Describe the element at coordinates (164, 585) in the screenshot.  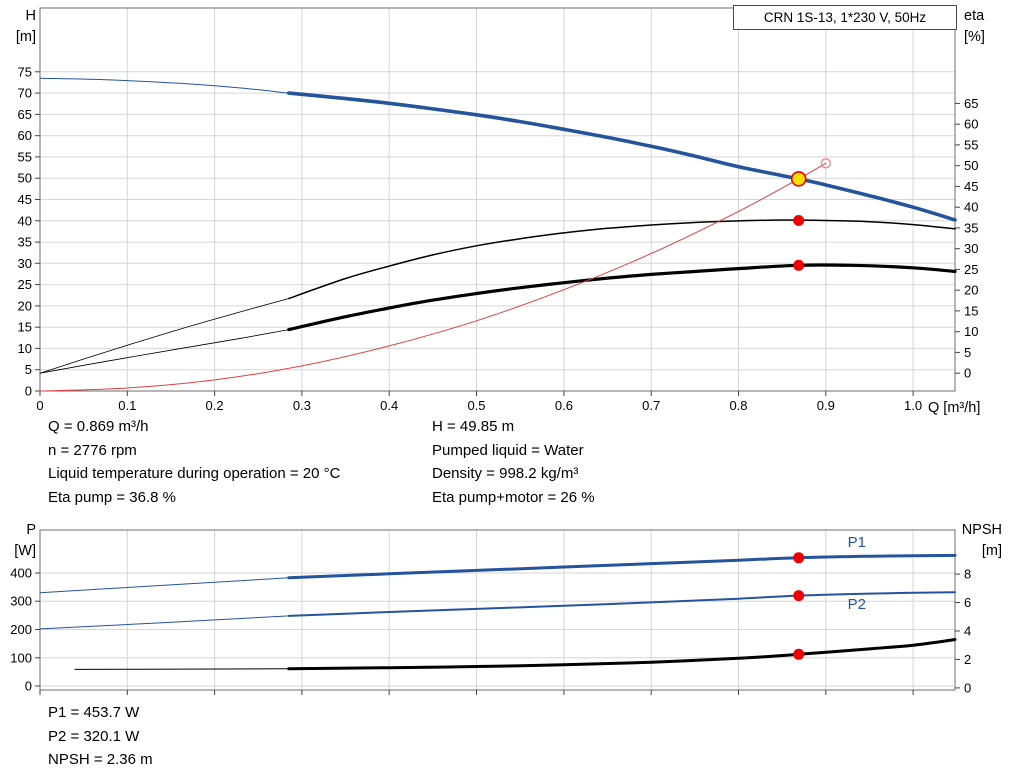
I see `p1-thin-extension` at that location.